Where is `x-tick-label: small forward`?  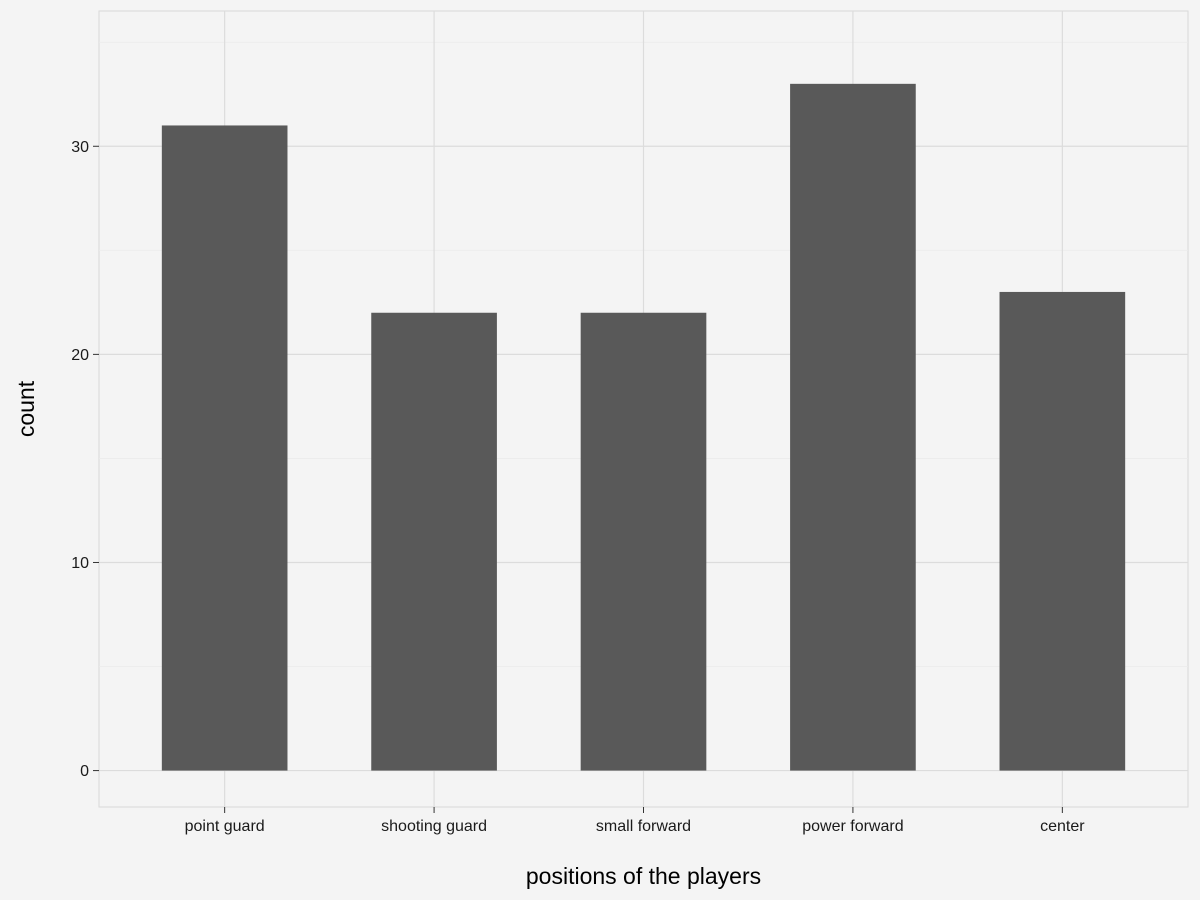
x-tick-label: small forward is located at coordinates (643, 826).